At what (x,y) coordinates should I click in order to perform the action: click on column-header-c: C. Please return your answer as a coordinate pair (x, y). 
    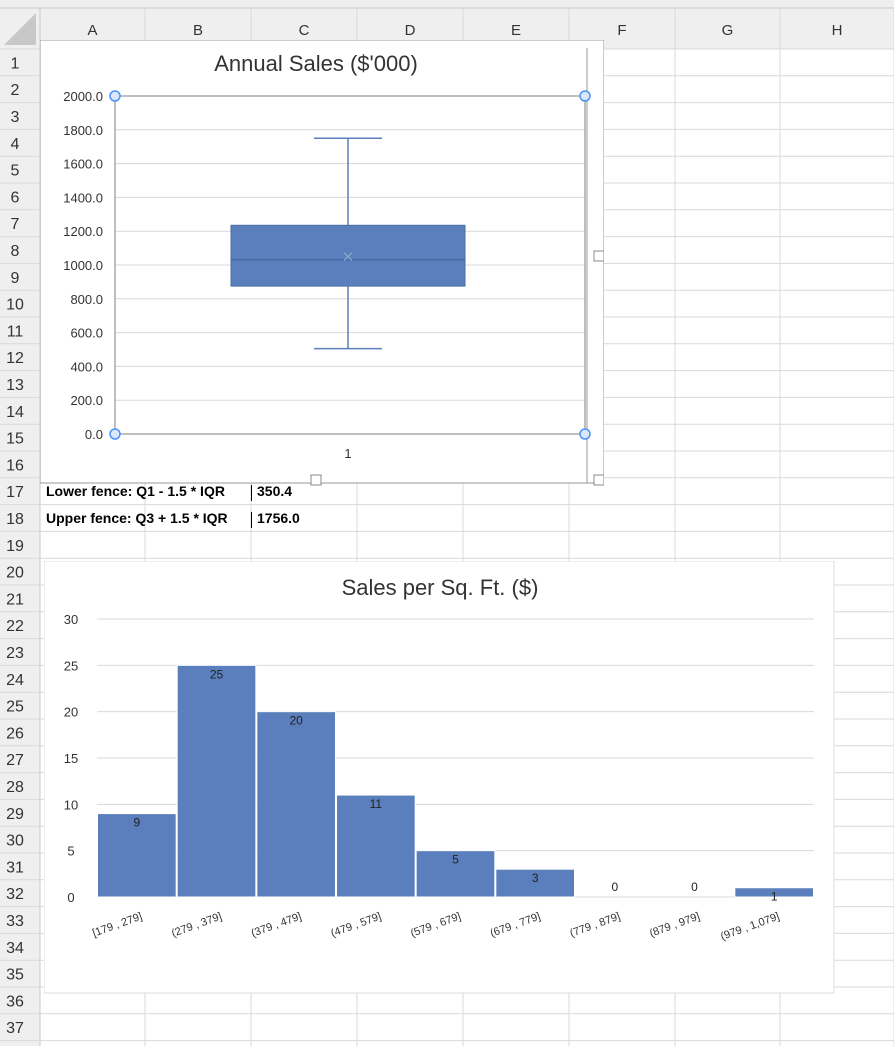
    Looking at the image, I should click on (304, 30).